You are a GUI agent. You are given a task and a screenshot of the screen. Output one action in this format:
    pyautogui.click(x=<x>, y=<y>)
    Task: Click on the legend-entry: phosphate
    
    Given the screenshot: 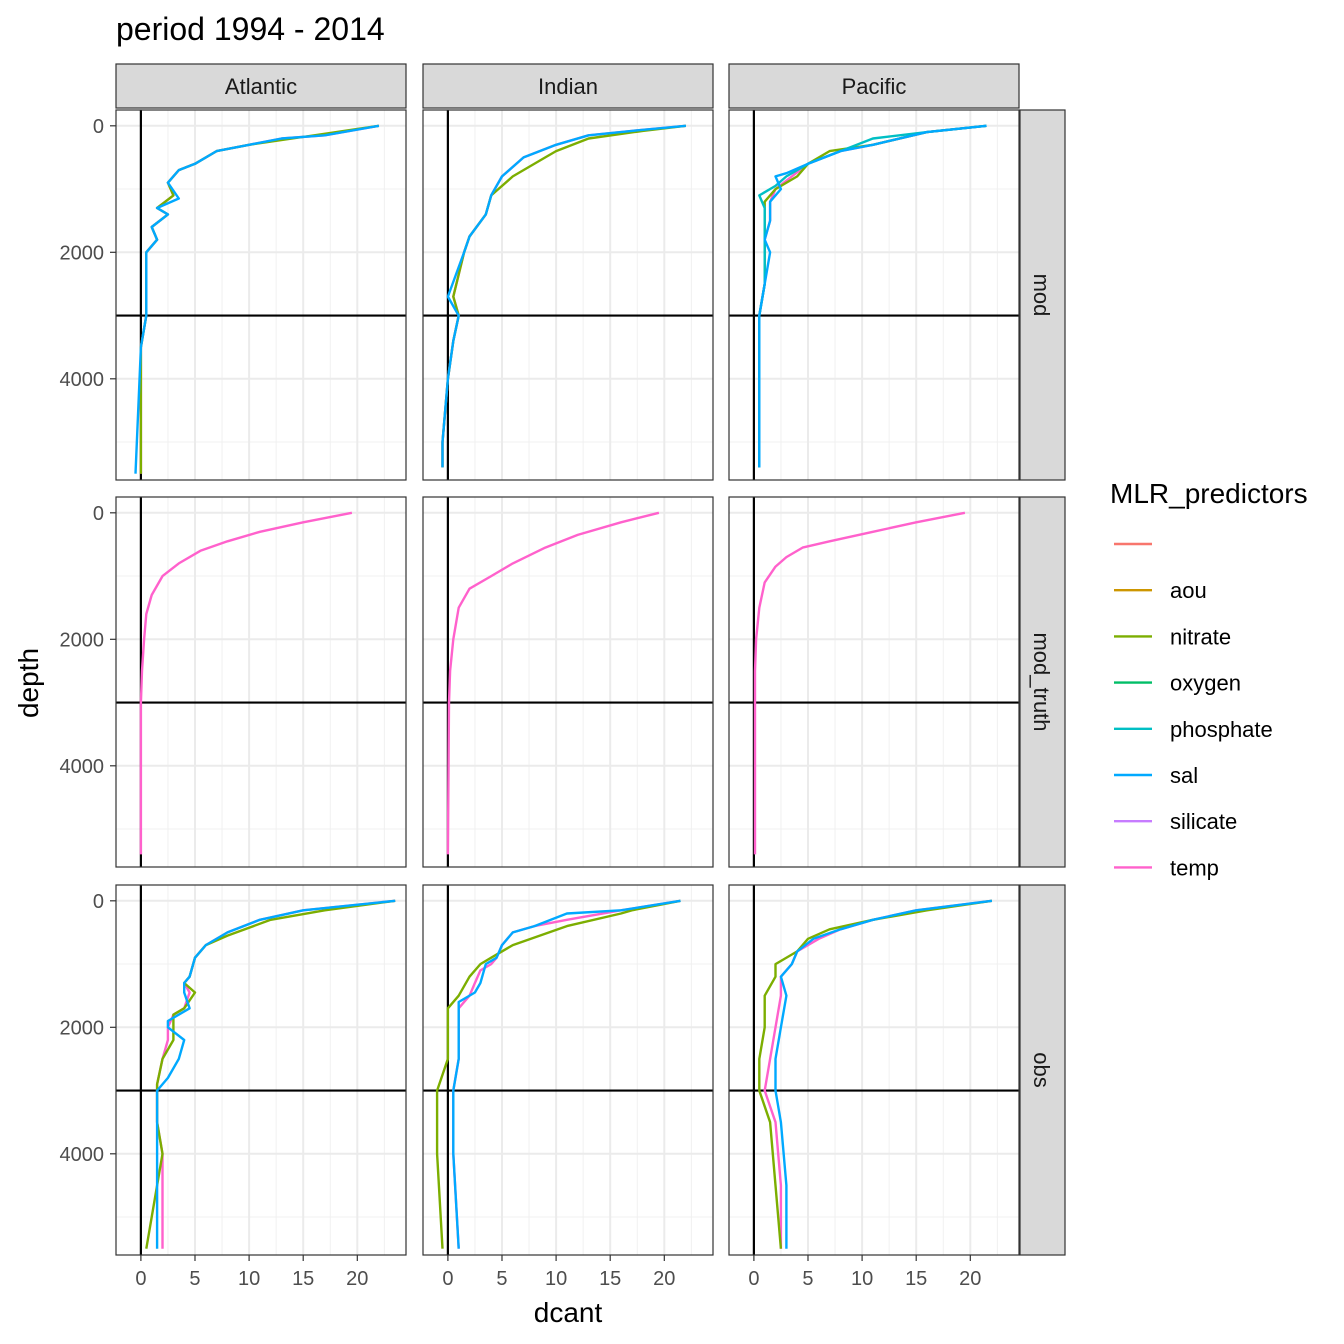 What is the action you would take?
    pyautogui.click(x=1193, y=729)
    